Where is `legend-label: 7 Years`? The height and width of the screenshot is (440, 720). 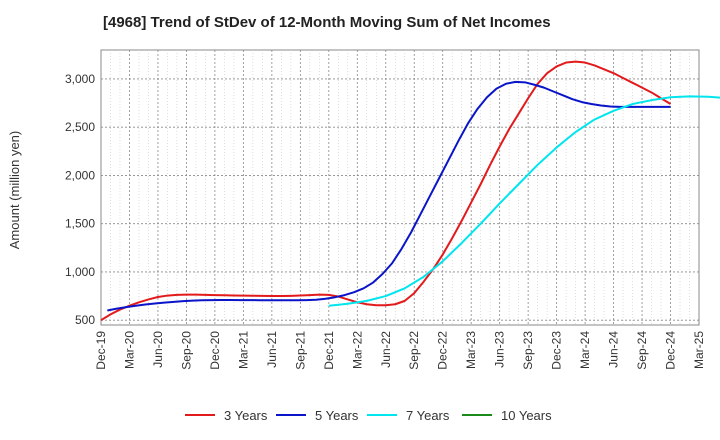 legend-label: 7 Years is located at coordinates (428, 415).